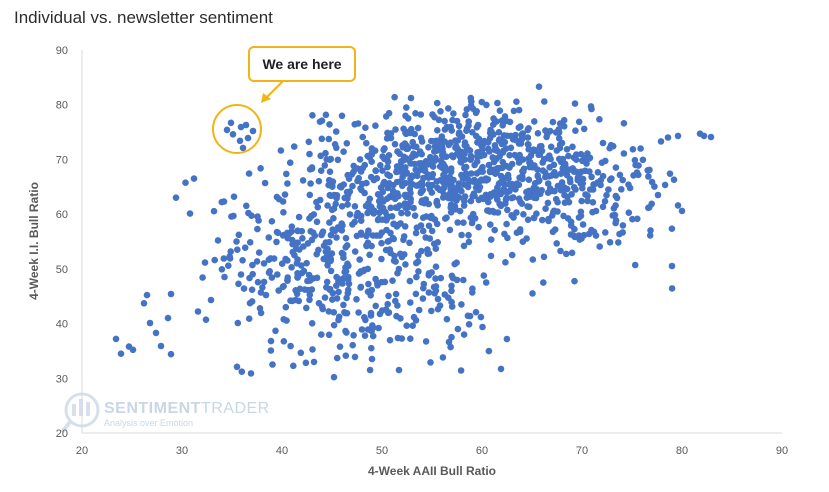  What do you see at coordinates (80, 413) in the screenshot?
I see `bar-chart-magnifier-icon` at bounding box center [80, 413].